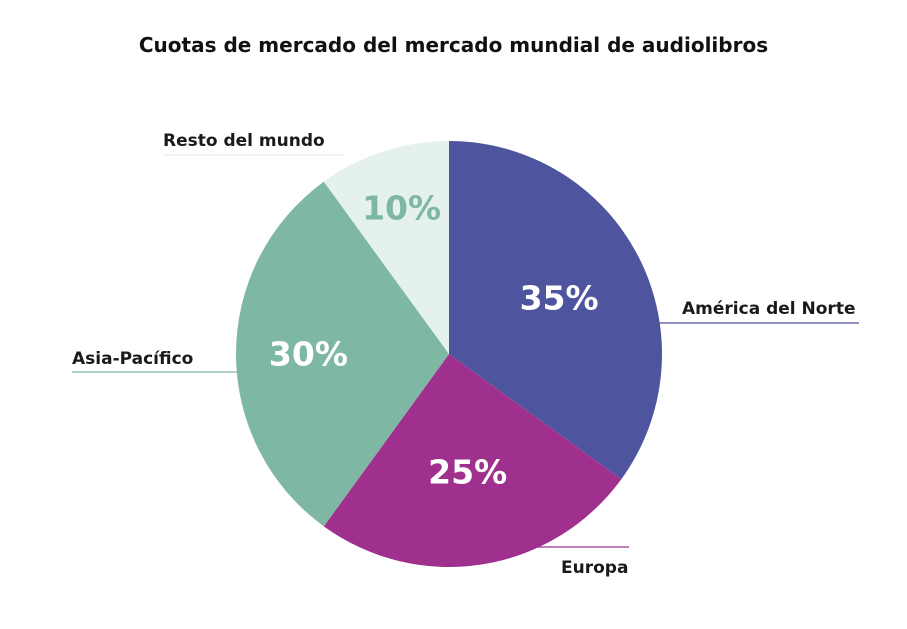  Describe the element at coordinates (132, 359) in the screenshot. I see `slice-category-label: Asia-Pacífico` at that location.